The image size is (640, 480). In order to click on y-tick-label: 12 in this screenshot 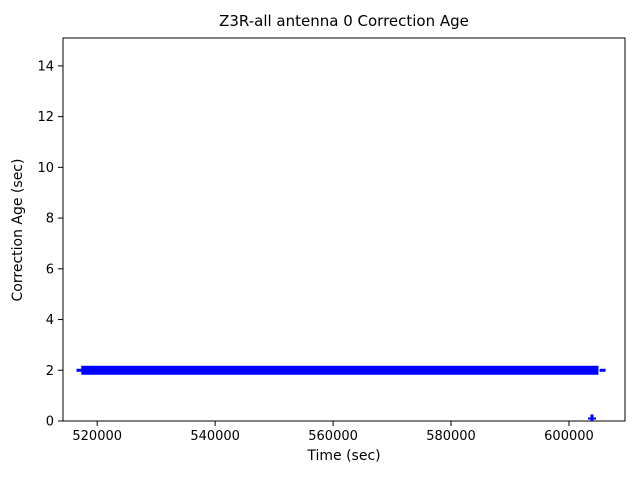, I will do `click(45, 117)`.